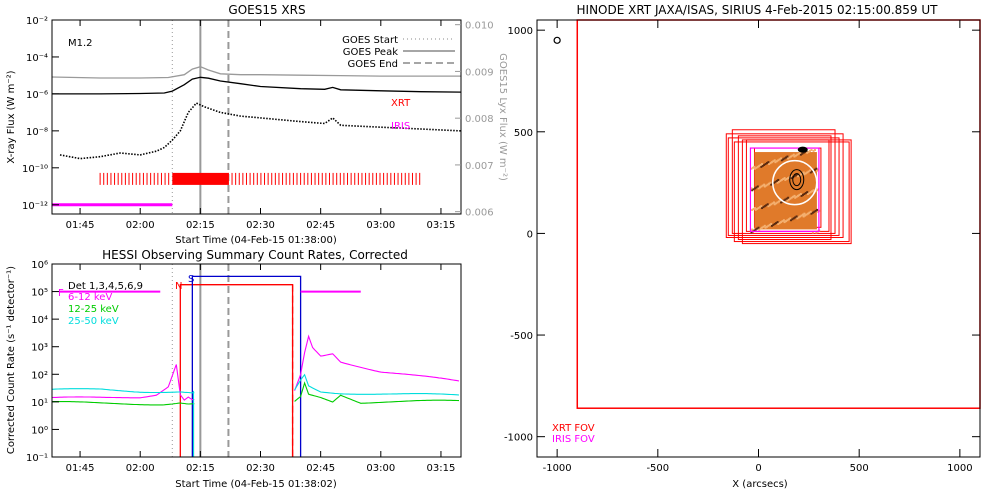  What do you see at coordinates (520, 31) in the screenshot?
I see `y-tick-label: 1000` at bounding box center [520, 31].